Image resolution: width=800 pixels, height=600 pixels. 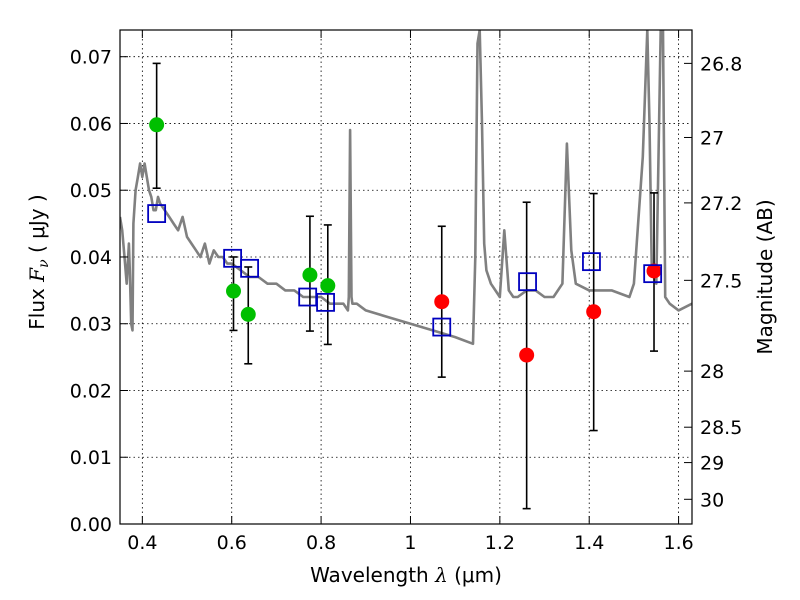 I want to click on y-tick-label: 0.05, so click(x=91, y=191).